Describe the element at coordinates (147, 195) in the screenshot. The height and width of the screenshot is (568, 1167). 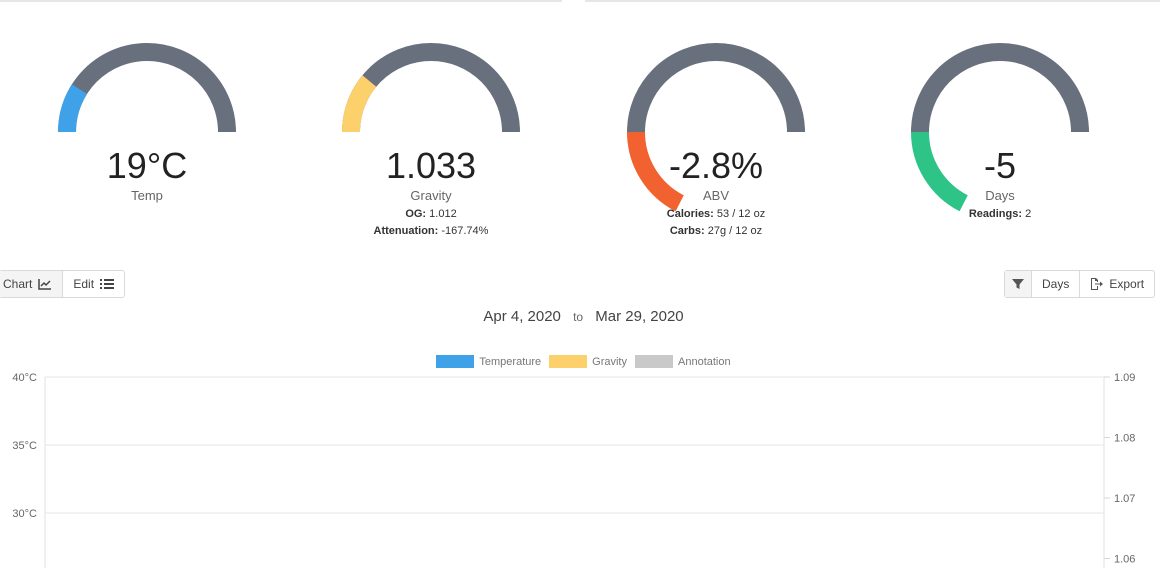
I see `gauge-label: Temp` at that location.